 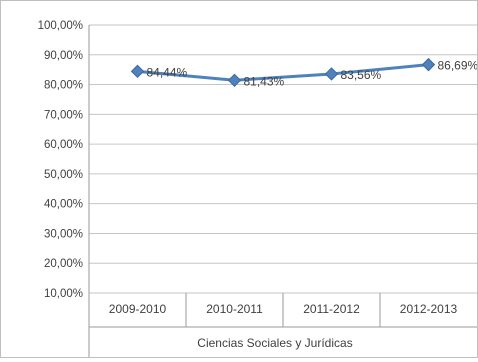 I want to click on x-tick-label: 2012-2013, so click(x=429, y=309).